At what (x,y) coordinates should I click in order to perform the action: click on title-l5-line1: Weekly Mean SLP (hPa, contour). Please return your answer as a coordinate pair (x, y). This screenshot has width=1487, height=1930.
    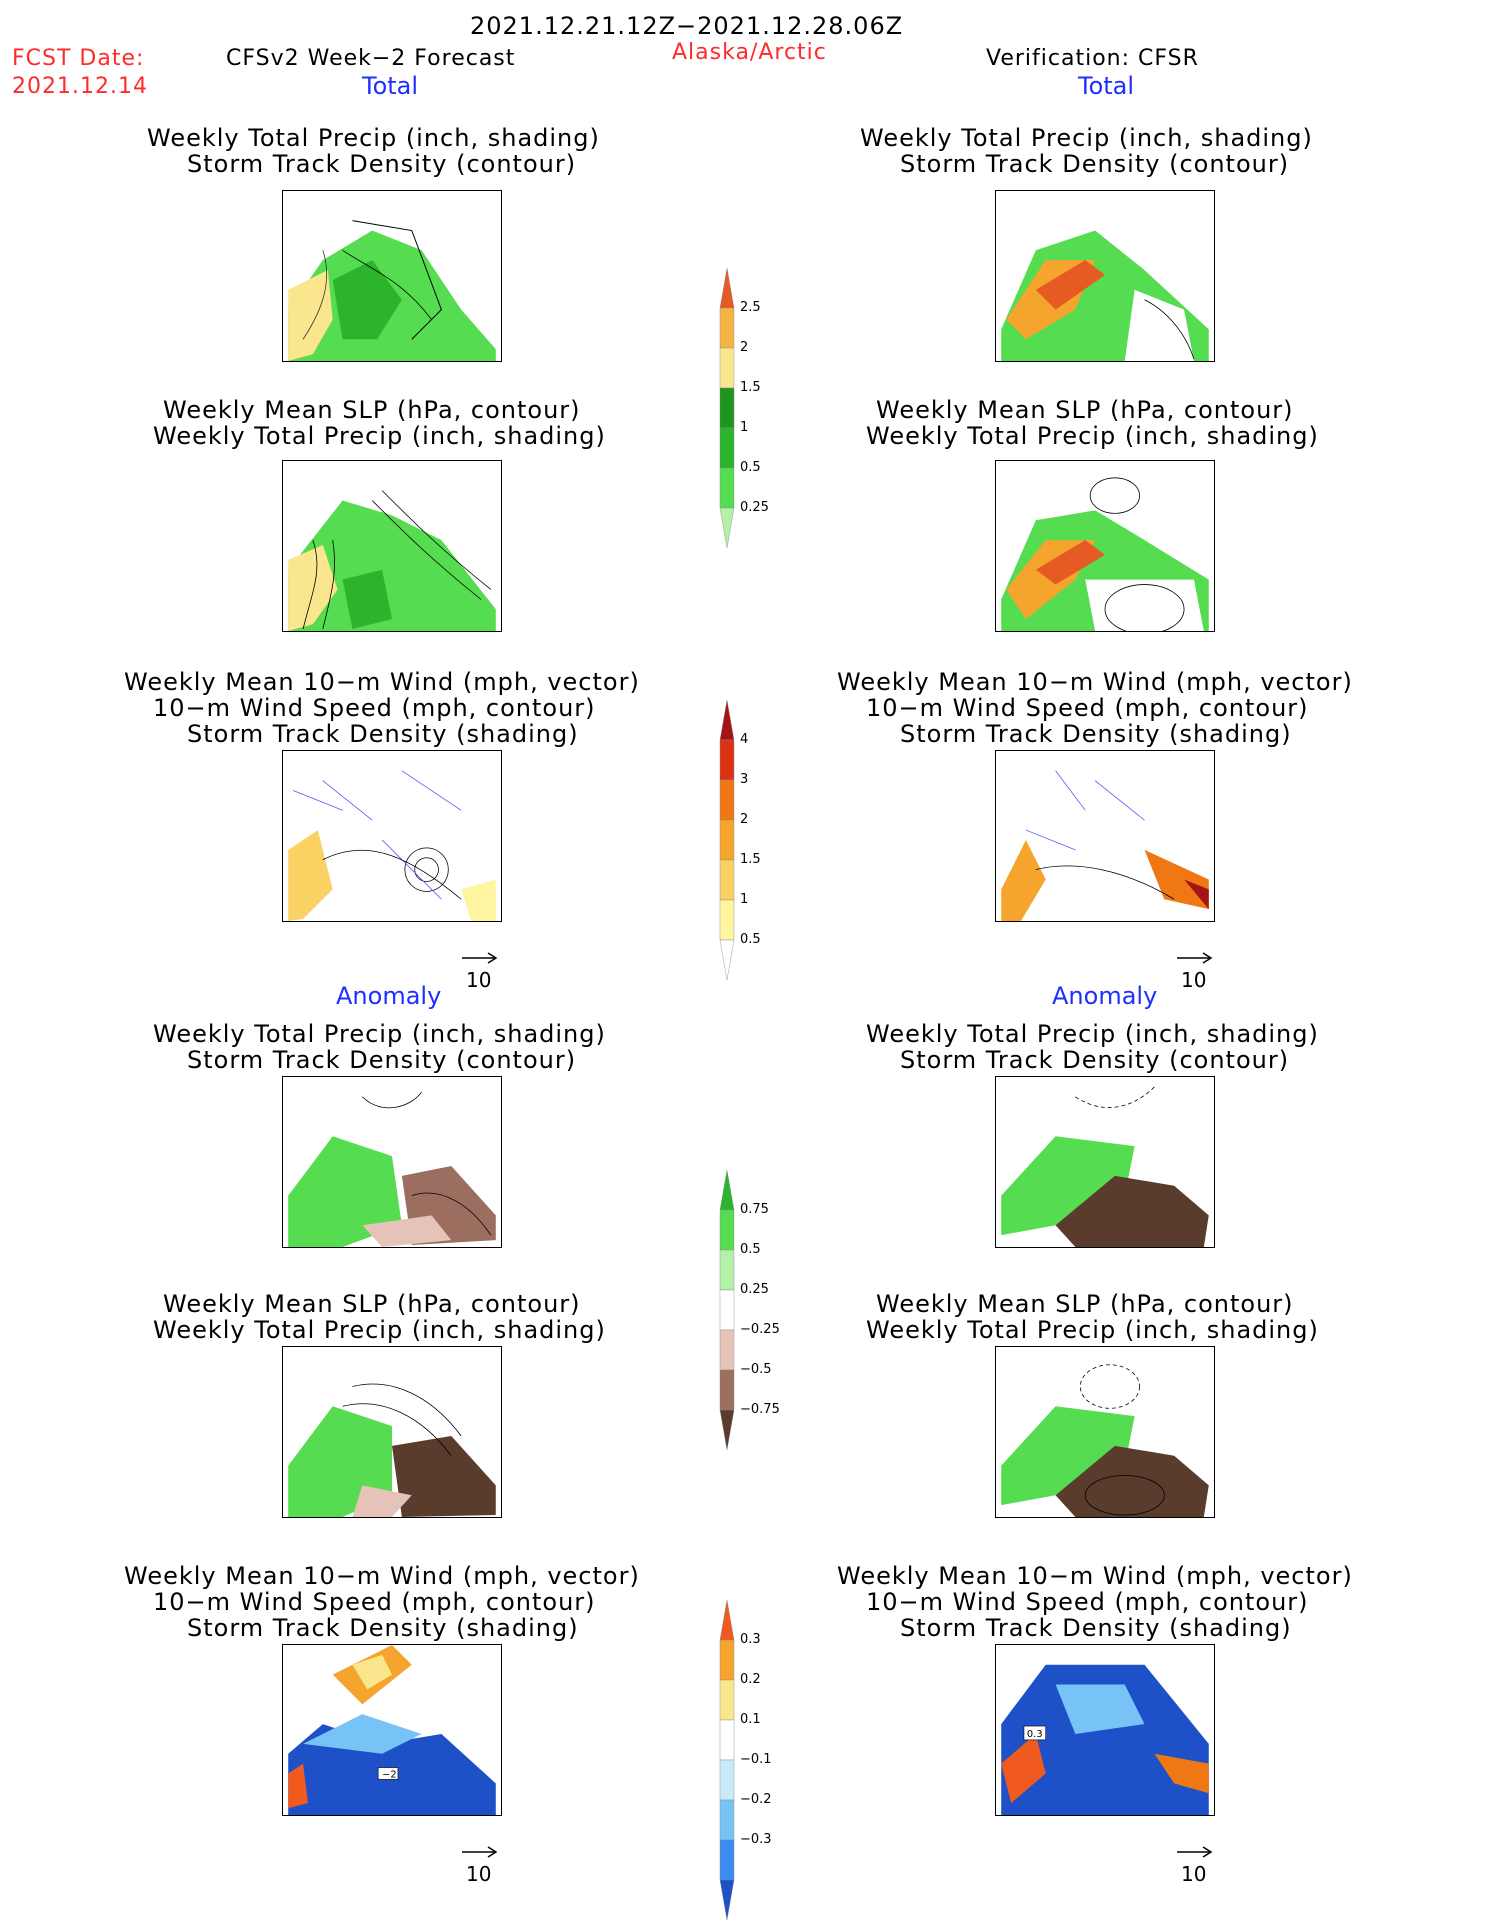
    Looking at the image, I should click on (372, 1304).